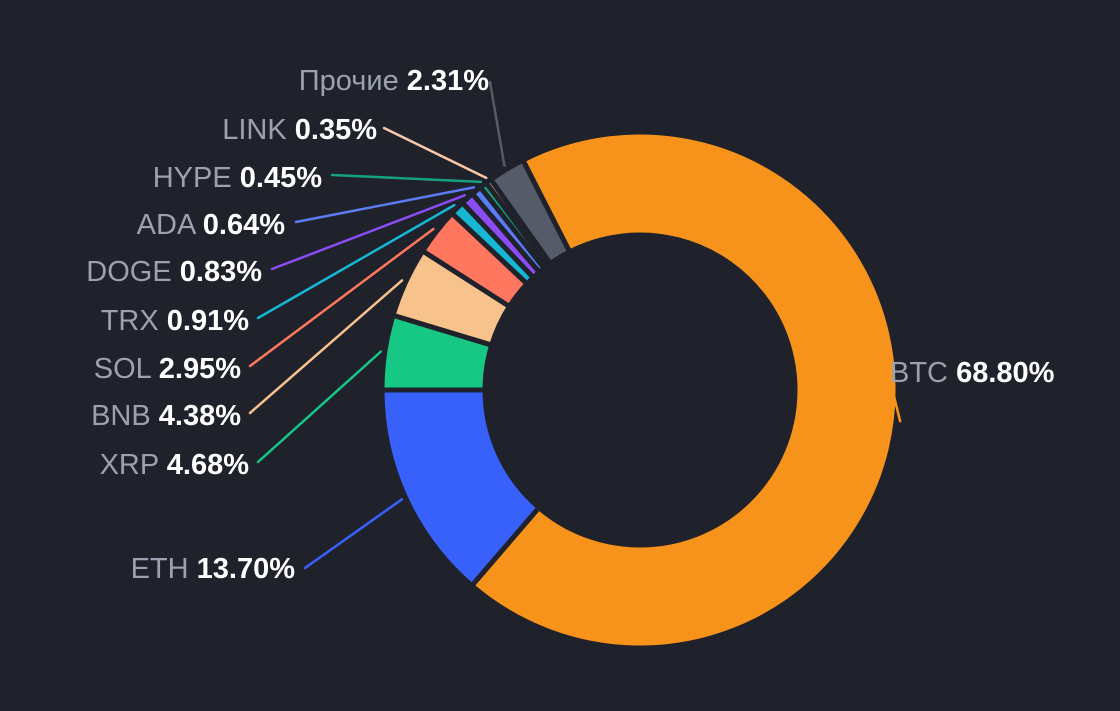 The width and height of the screenshot is (1120, 711). I want to click on slice-label-name: HYPE, so click(196, 178).